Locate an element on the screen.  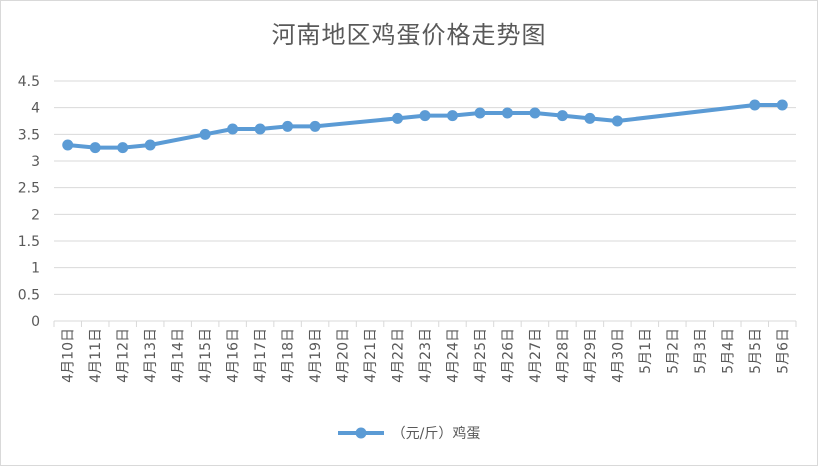
y-tick-label: 0 is located at coordinates (35, 322).